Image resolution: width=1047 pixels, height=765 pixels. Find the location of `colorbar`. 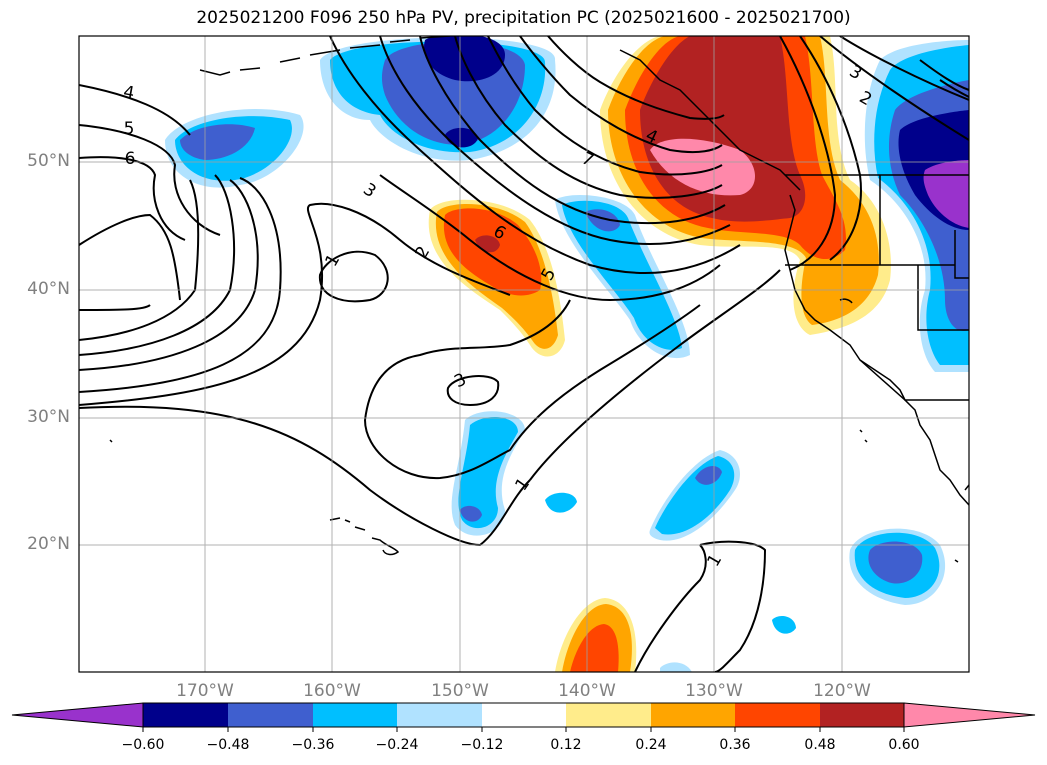

colorbar is located at coordinates (523, 717).